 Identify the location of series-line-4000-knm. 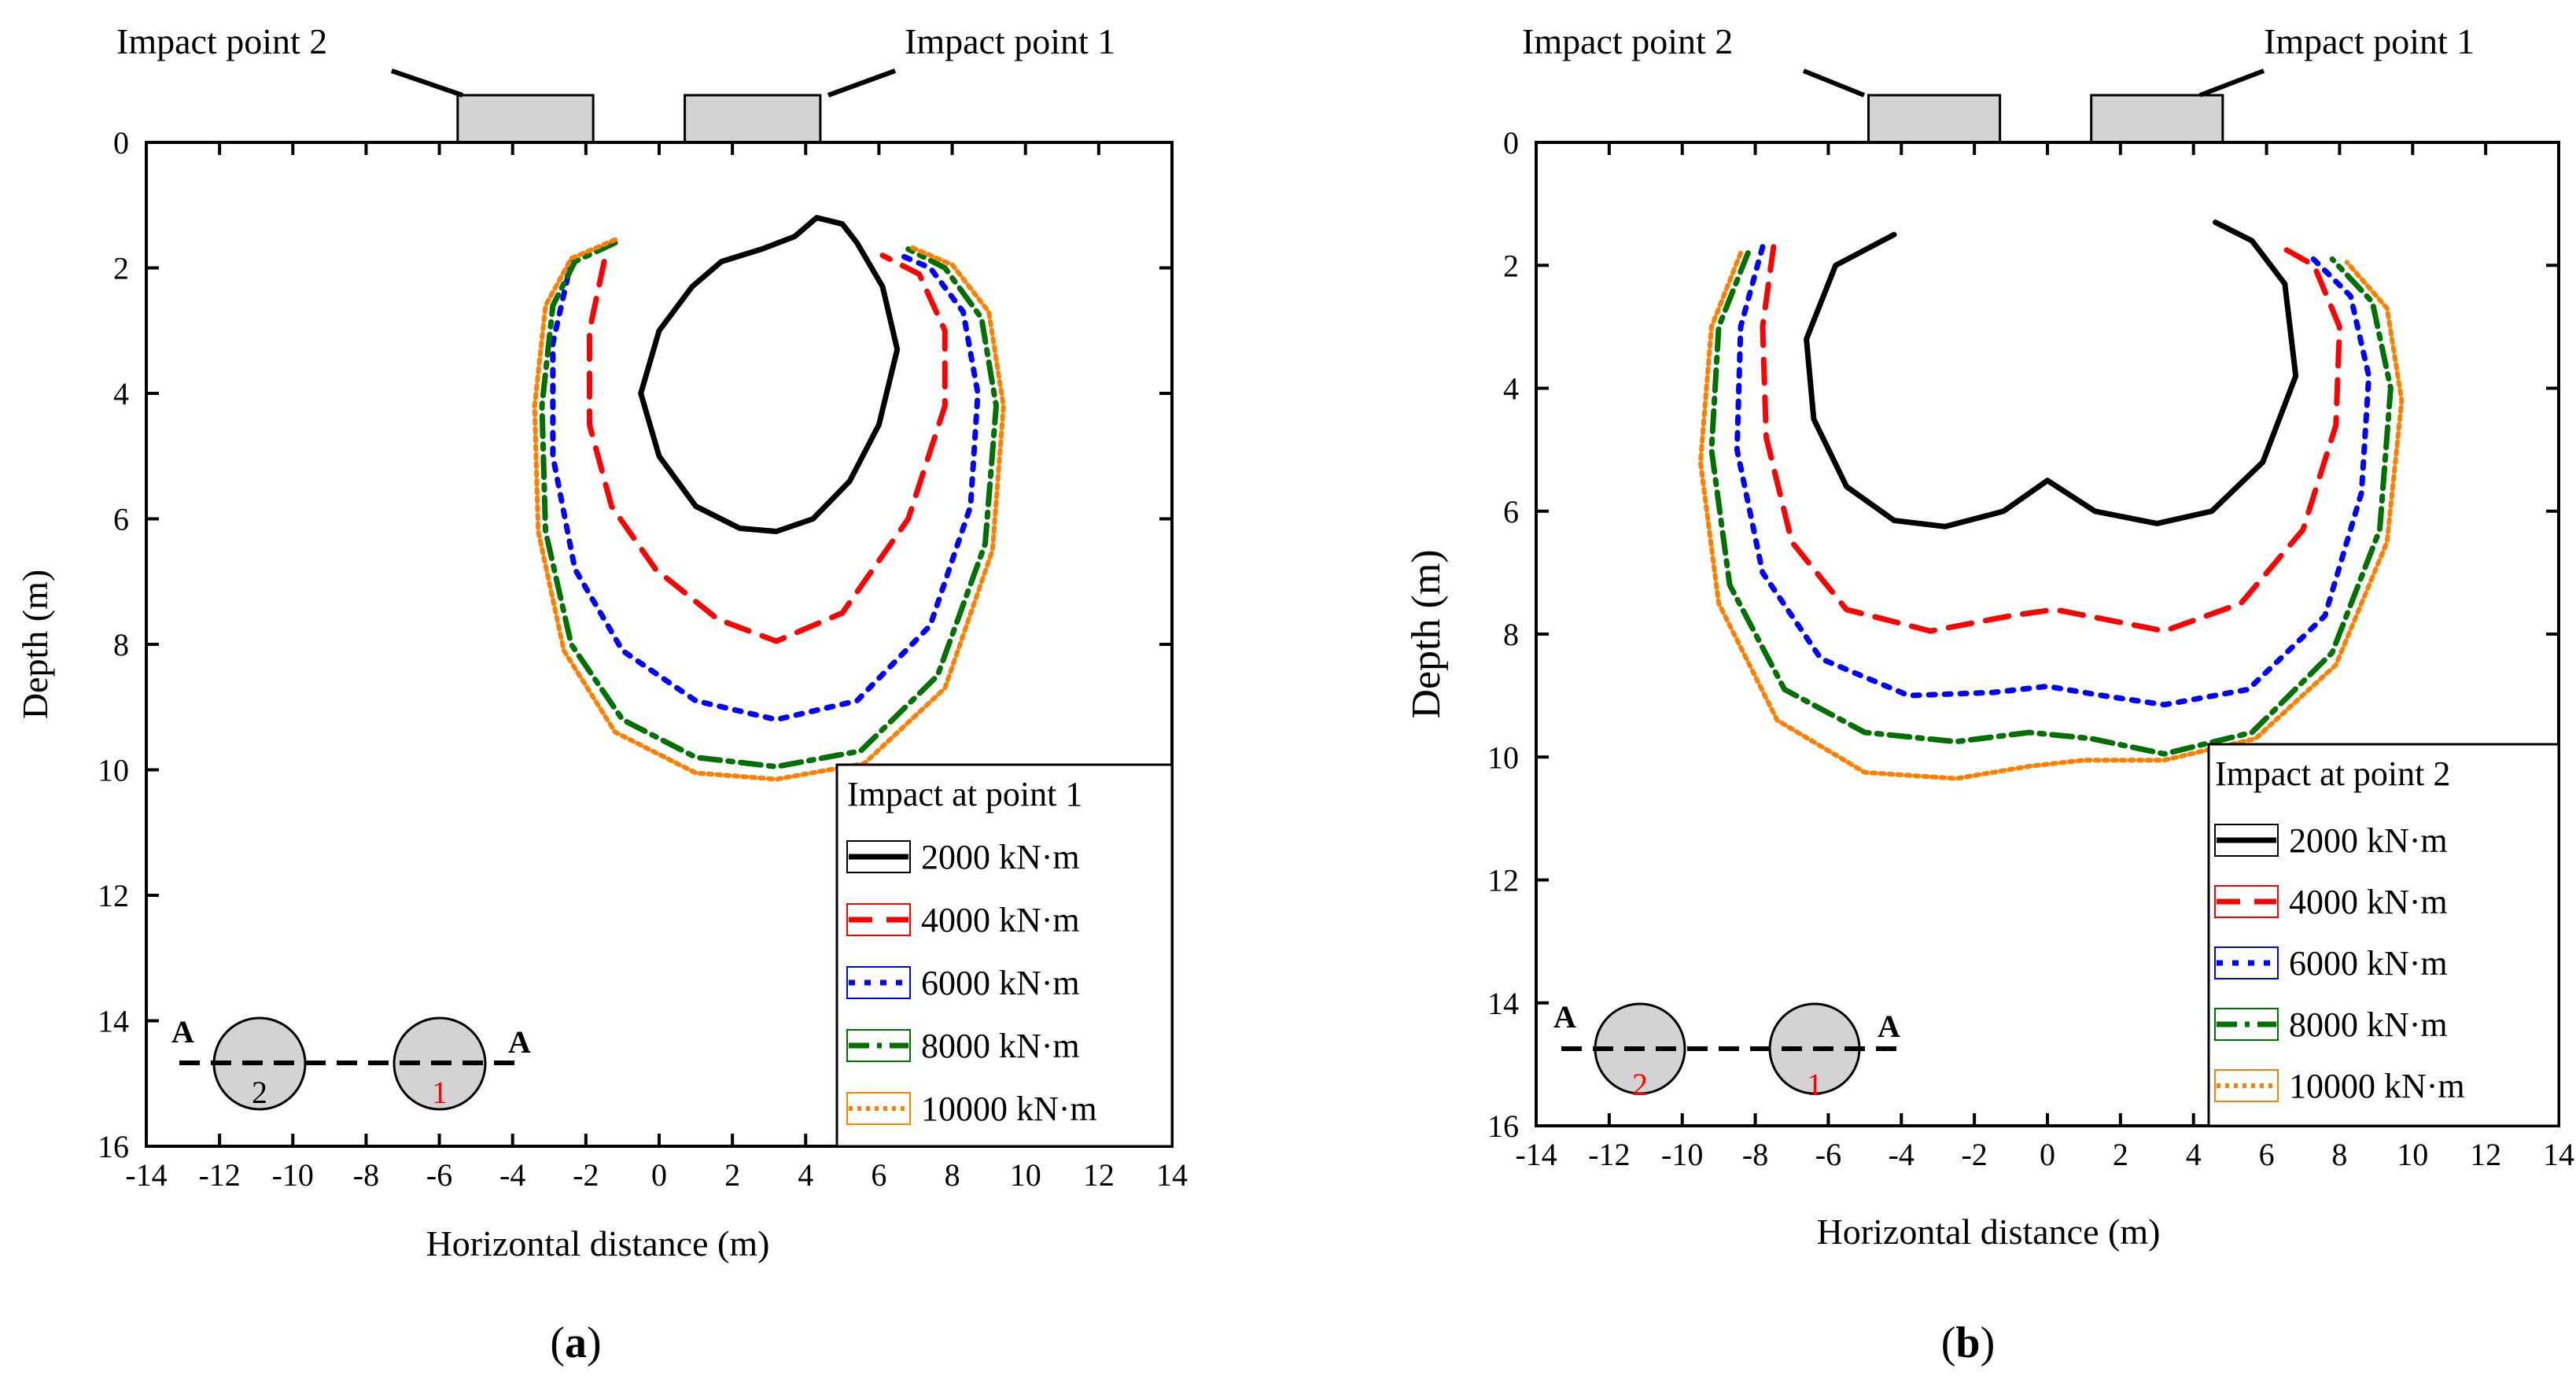
(767, 449).